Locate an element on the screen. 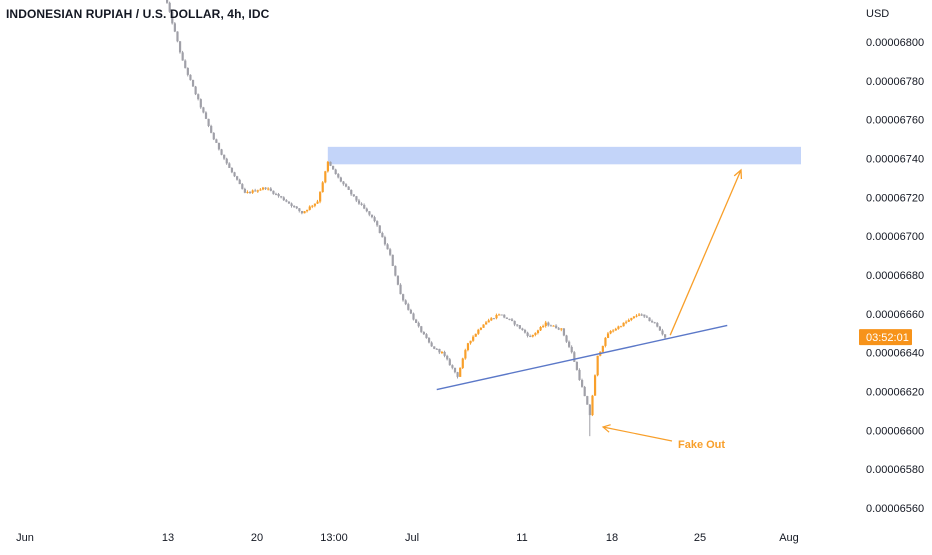 This screenshot has height=555, width=932. y-tick-label: 0.00006620 is located at coordinates (895, 393).